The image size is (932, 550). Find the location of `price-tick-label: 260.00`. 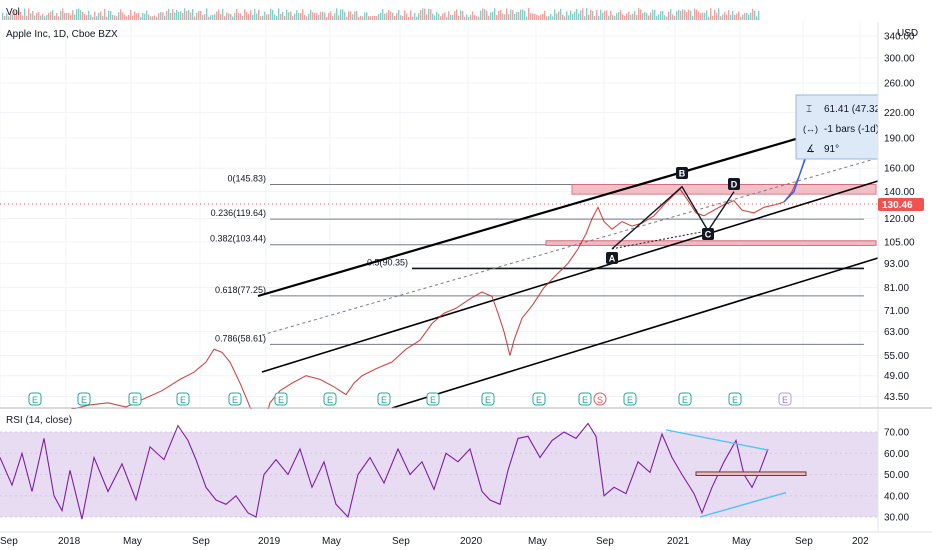

price-tick-label: 260.00 is located at coordinates (899, 84).